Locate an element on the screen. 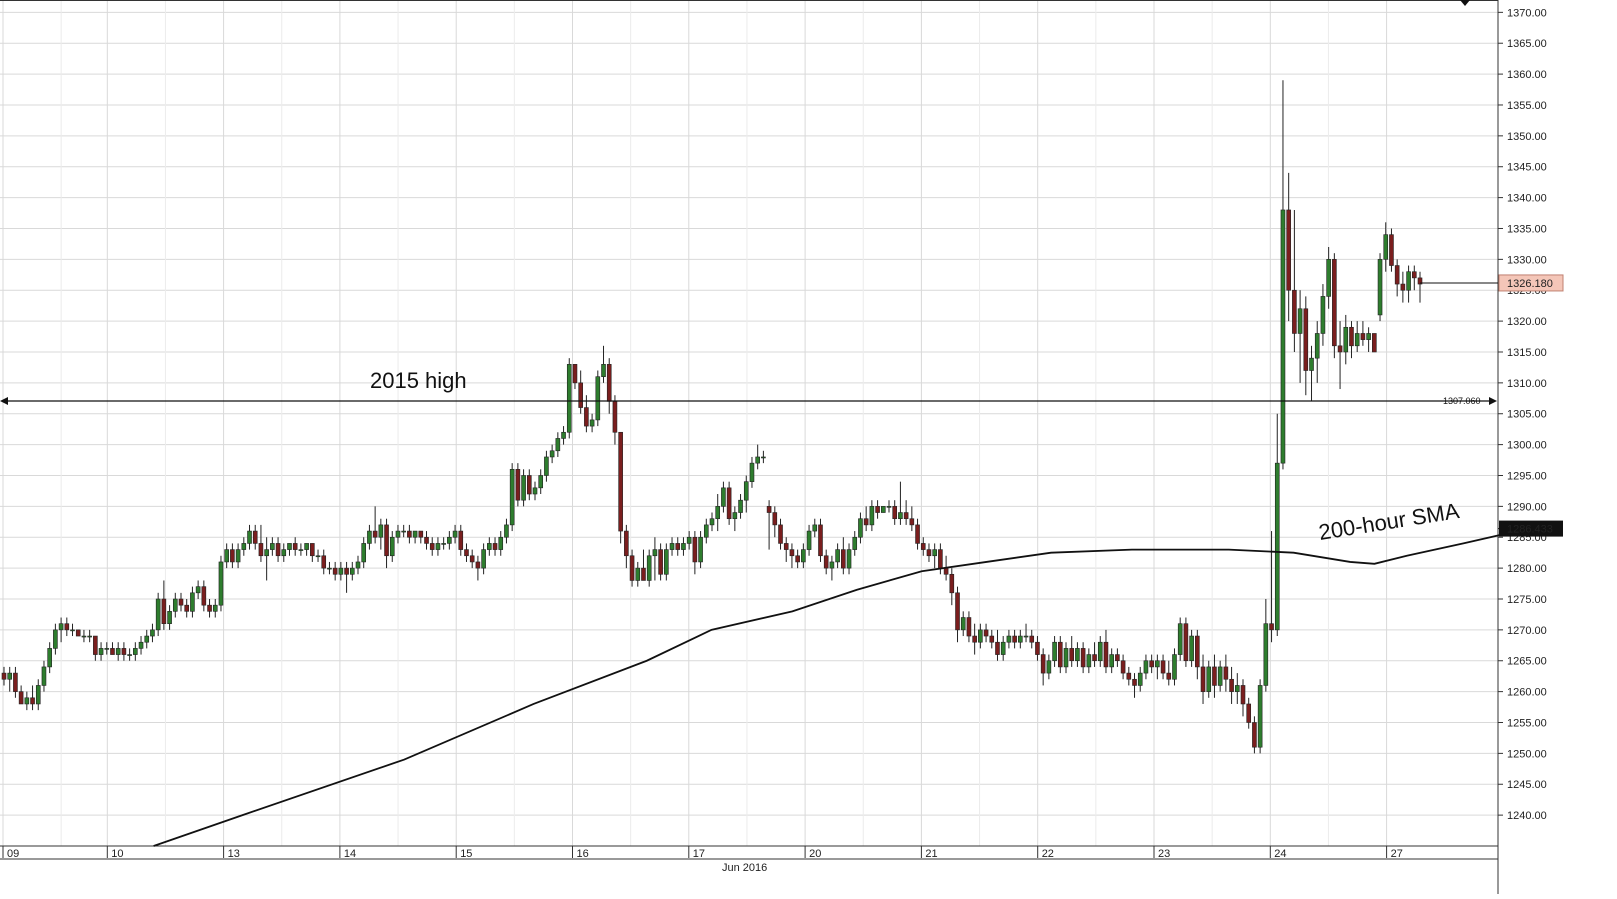 The image size is (1617, 899). y-tick-label: 1245.00 is located at coordinates (1527, 785).